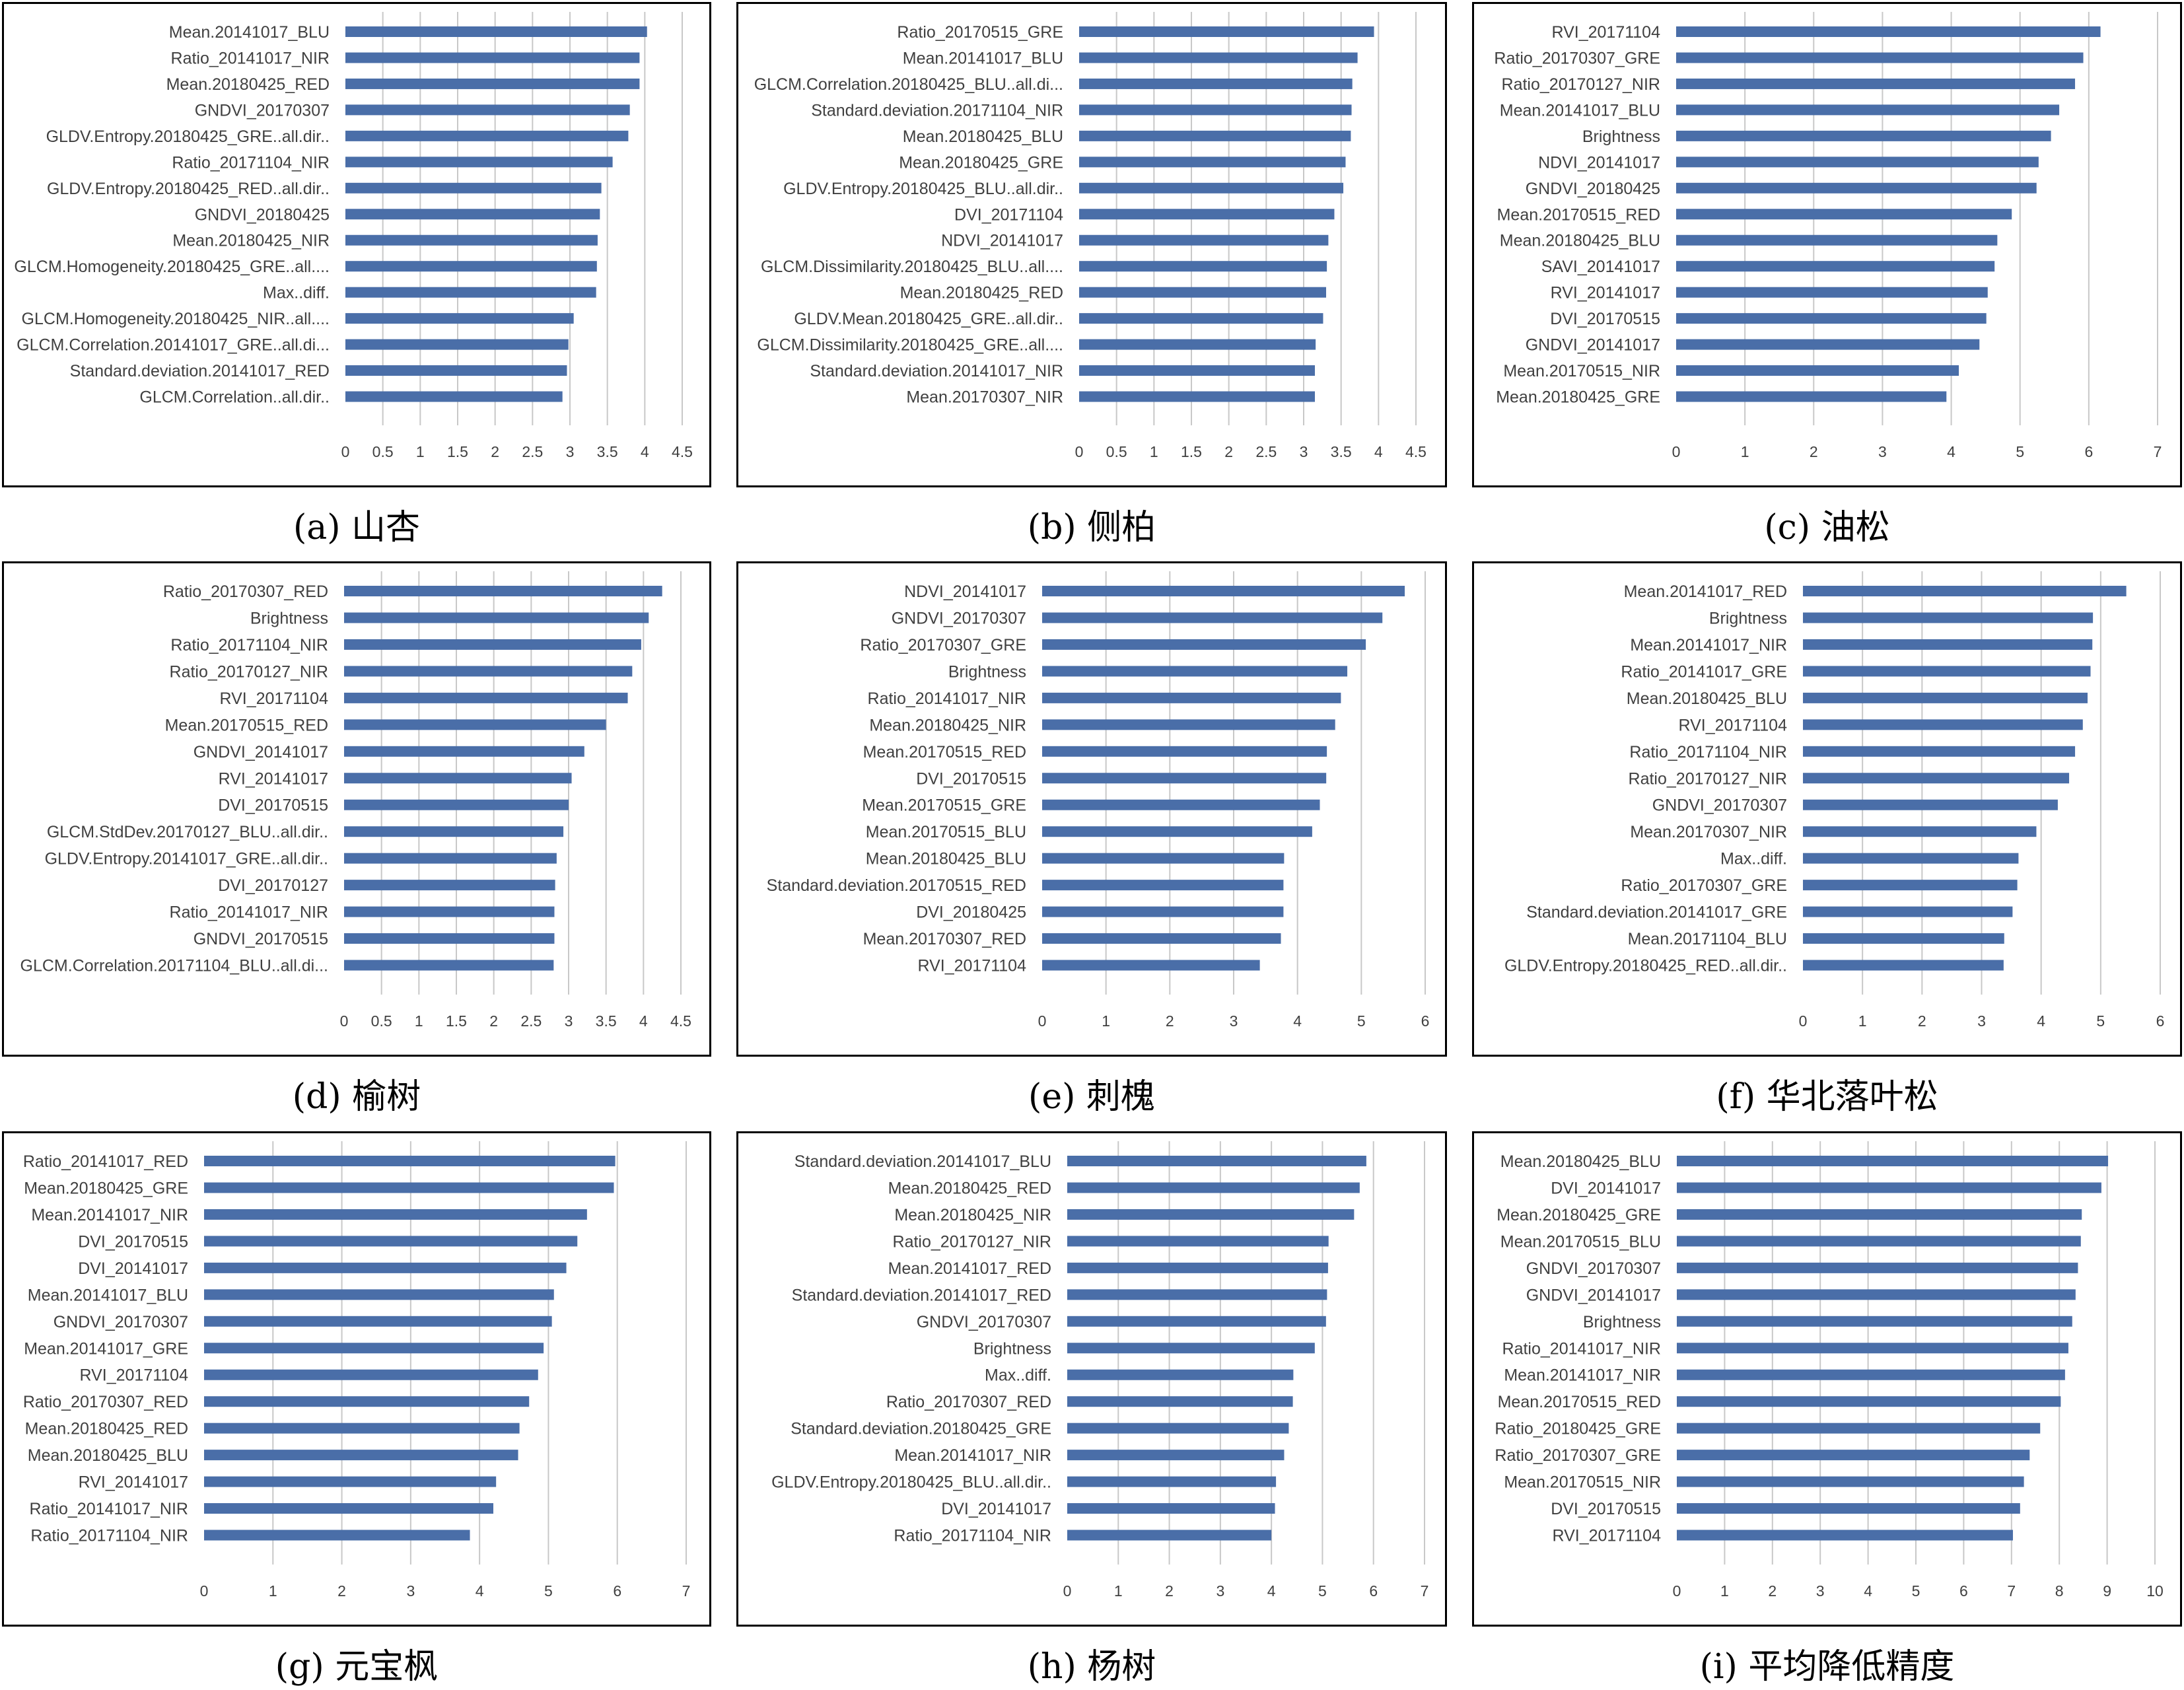  I want to click on category-label: GLDV.Entropy.20141017_GRE..all.dir.., so click(186, 859).